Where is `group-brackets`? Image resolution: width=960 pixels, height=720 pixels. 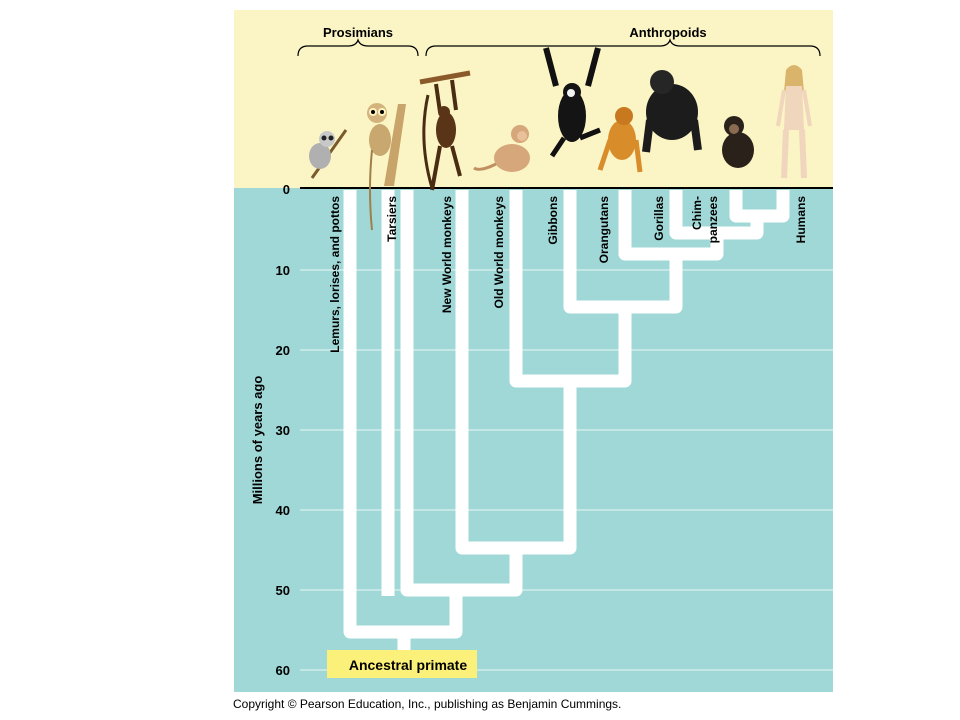 group-brackets is located at coordinates (559, 47).